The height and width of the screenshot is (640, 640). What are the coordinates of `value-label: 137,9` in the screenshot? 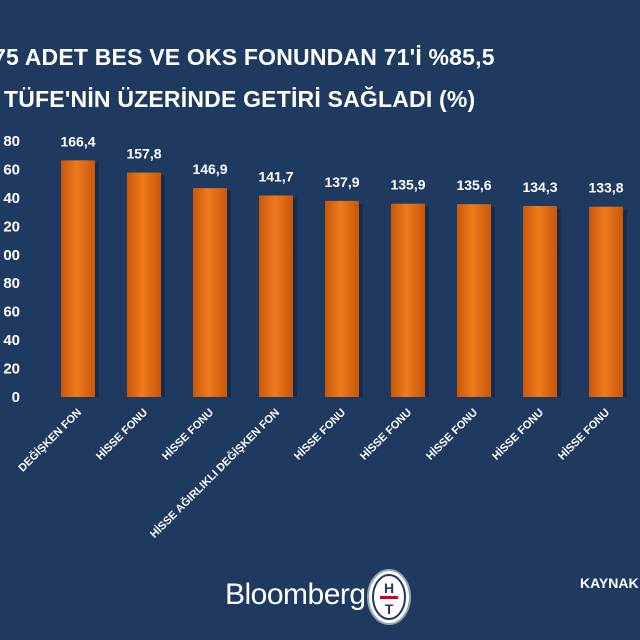 It's located at (341, 182).